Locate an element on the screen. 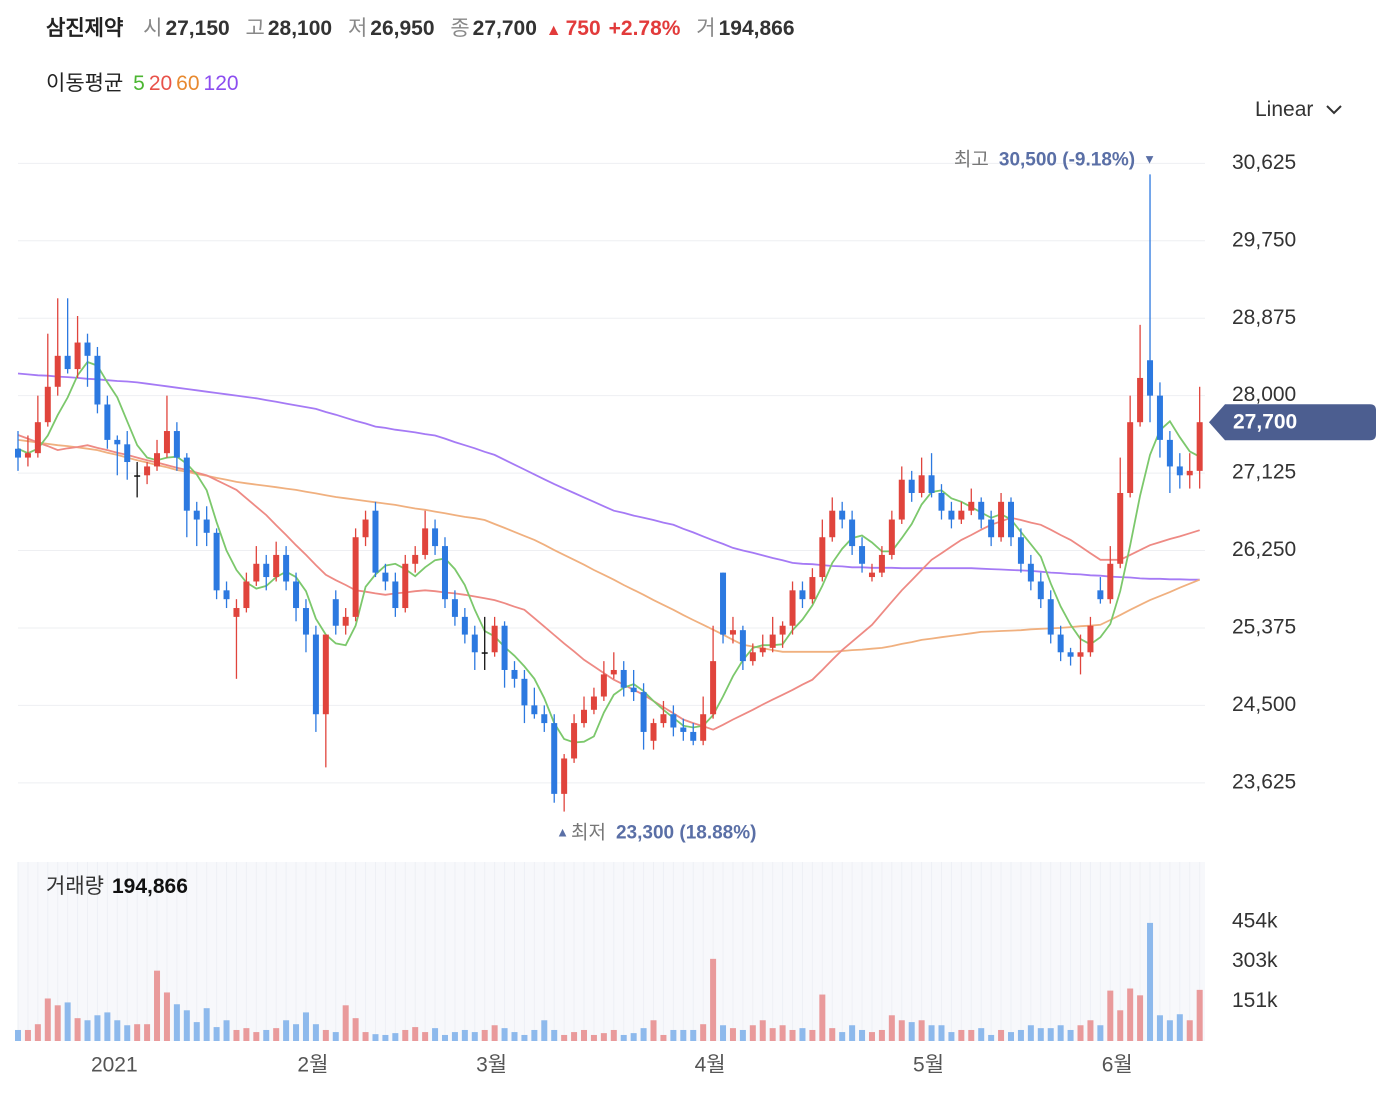 This screenshot has height=1094, width=1396. chevron is located at coordinates (1334, 110).